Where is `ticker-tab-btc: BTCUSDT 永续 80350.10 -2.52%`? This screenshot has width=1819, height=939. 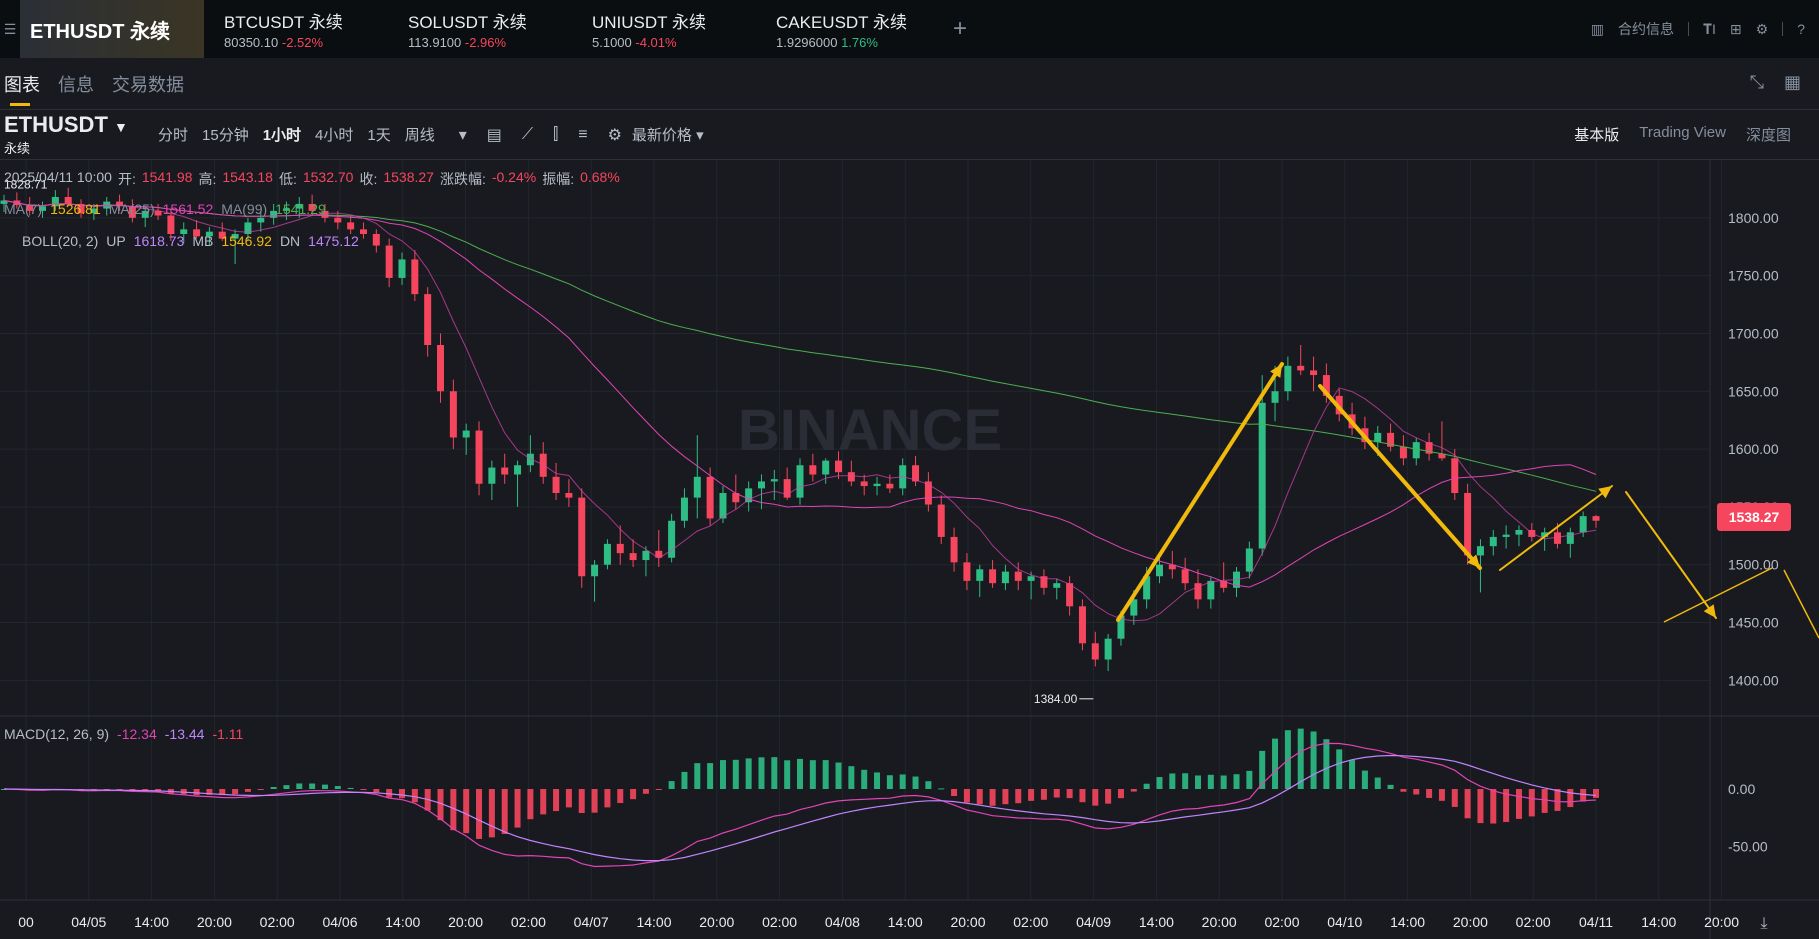
ticker-tab-btc: BTCUSDT 永续 80350.10 -2.52% is located at coordinates (296, 29).